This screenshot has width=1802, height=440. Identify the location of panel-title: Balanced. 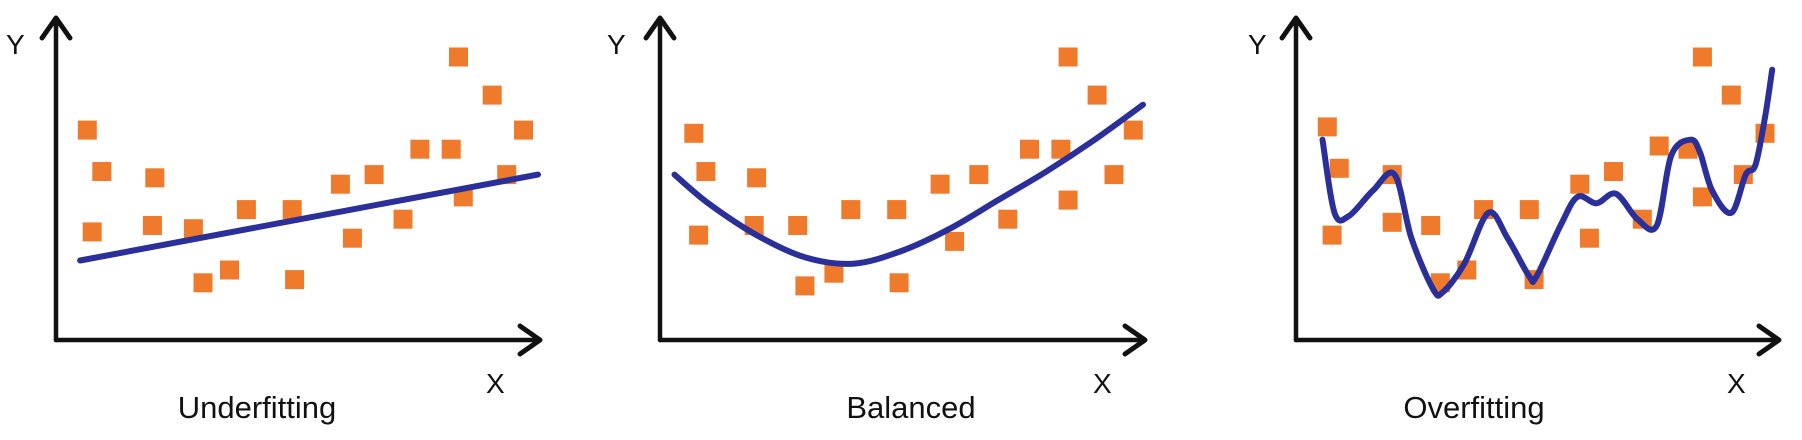
(910, 407).